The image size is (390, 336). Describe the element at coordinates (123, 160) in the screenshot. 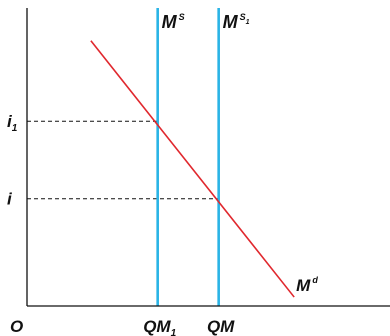

I see `dashed-guides` at that location.